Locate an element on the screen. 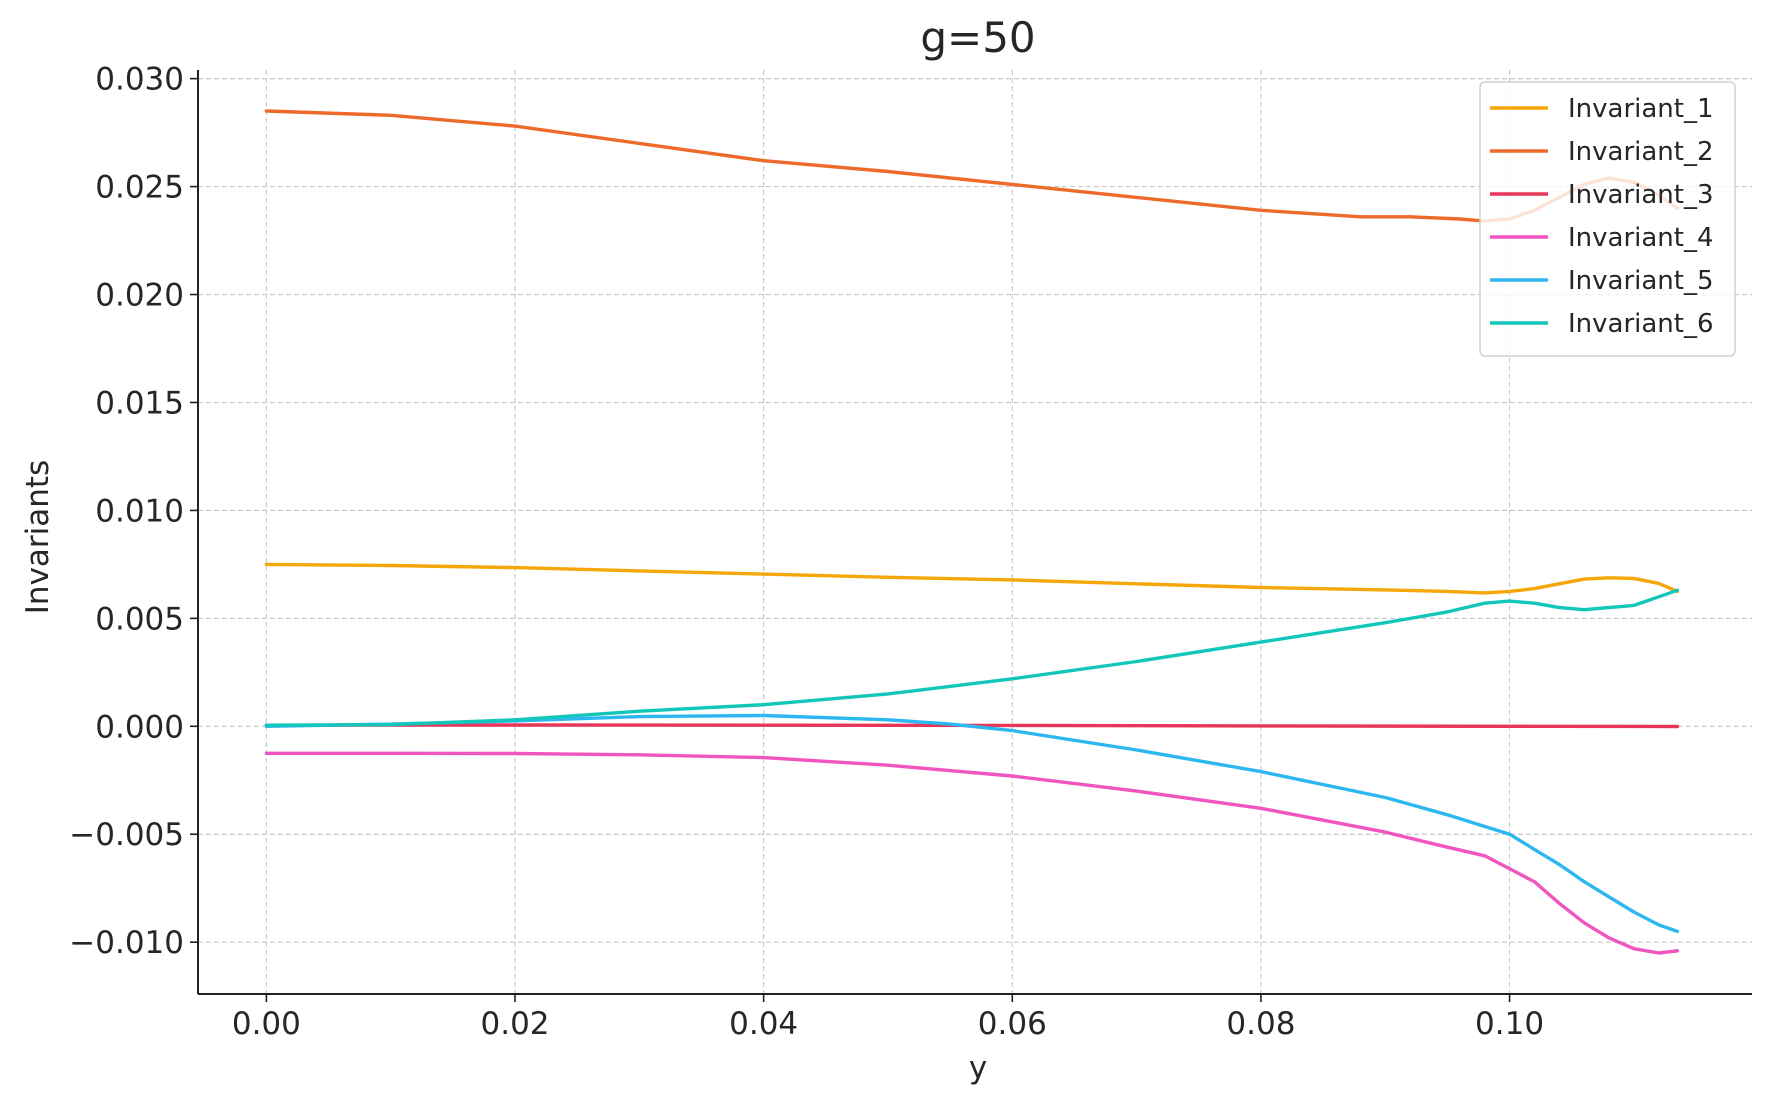 The height and width of the screenshot is (1101, 1767). x-tick-label: 0.02 is located at coordinates (515, 1024).